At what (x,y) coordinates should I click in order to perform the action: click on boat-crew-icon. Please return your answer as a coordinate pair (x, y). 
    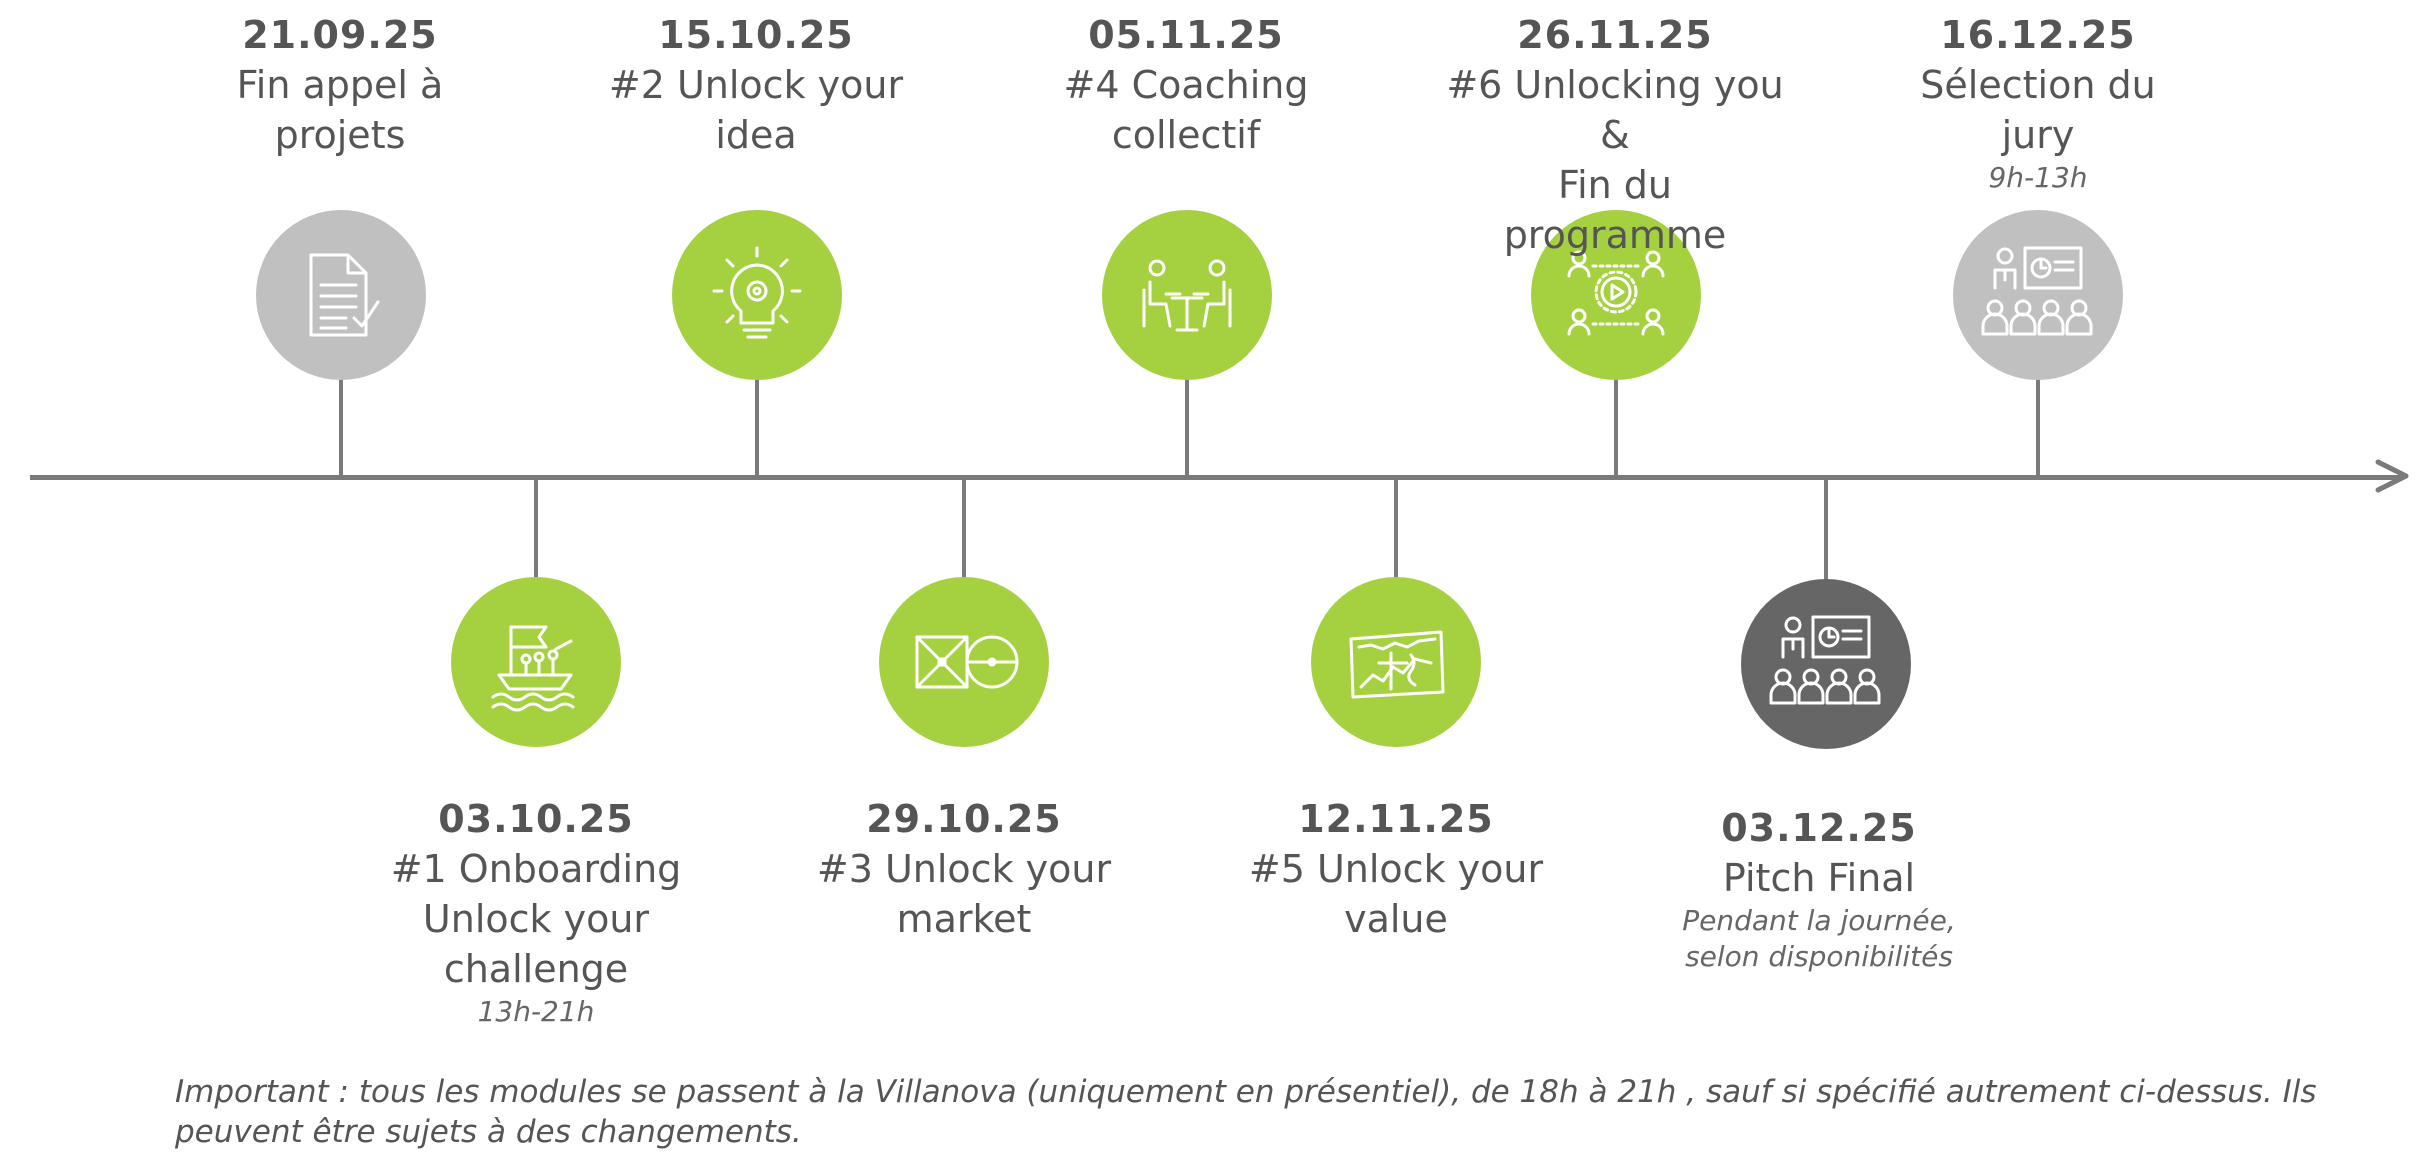
    Looking at the image, I should click on (533, 668).